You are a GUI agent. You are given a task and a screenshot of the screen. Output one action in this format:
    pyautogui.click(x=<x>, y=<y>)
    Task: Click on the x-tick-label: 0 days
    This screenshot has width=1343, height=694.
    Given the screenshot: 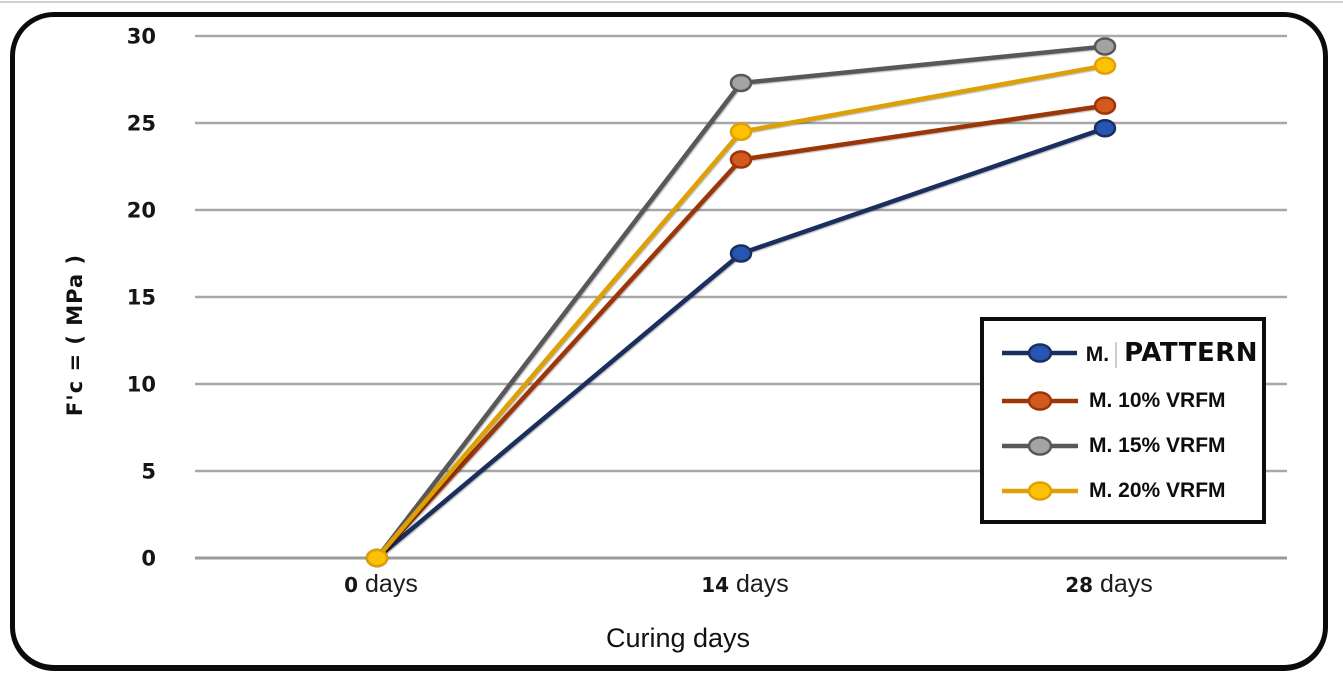 What is the action you would take?
    pyautogui.click(x=381, y=584)
    